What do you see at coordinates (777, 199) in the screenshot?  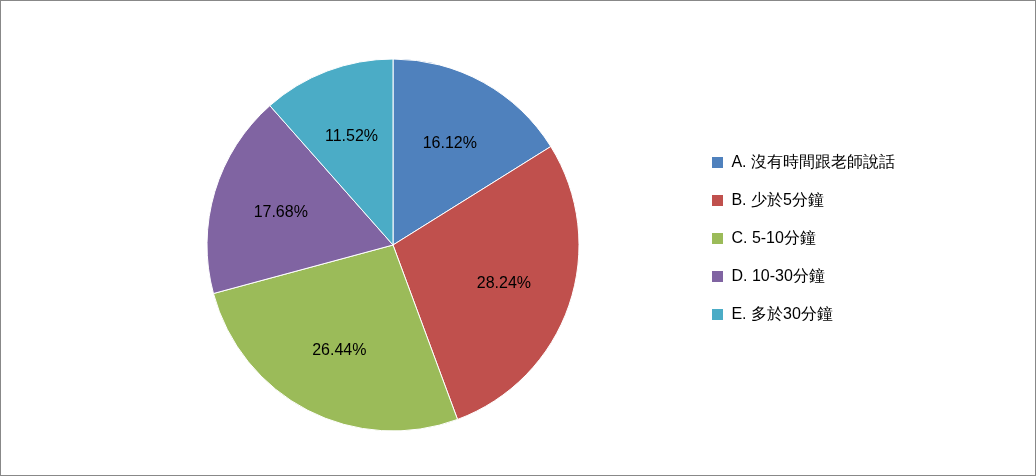 I see `legend-label: B. 少於5分鐘` at bounding box center [777, 199].